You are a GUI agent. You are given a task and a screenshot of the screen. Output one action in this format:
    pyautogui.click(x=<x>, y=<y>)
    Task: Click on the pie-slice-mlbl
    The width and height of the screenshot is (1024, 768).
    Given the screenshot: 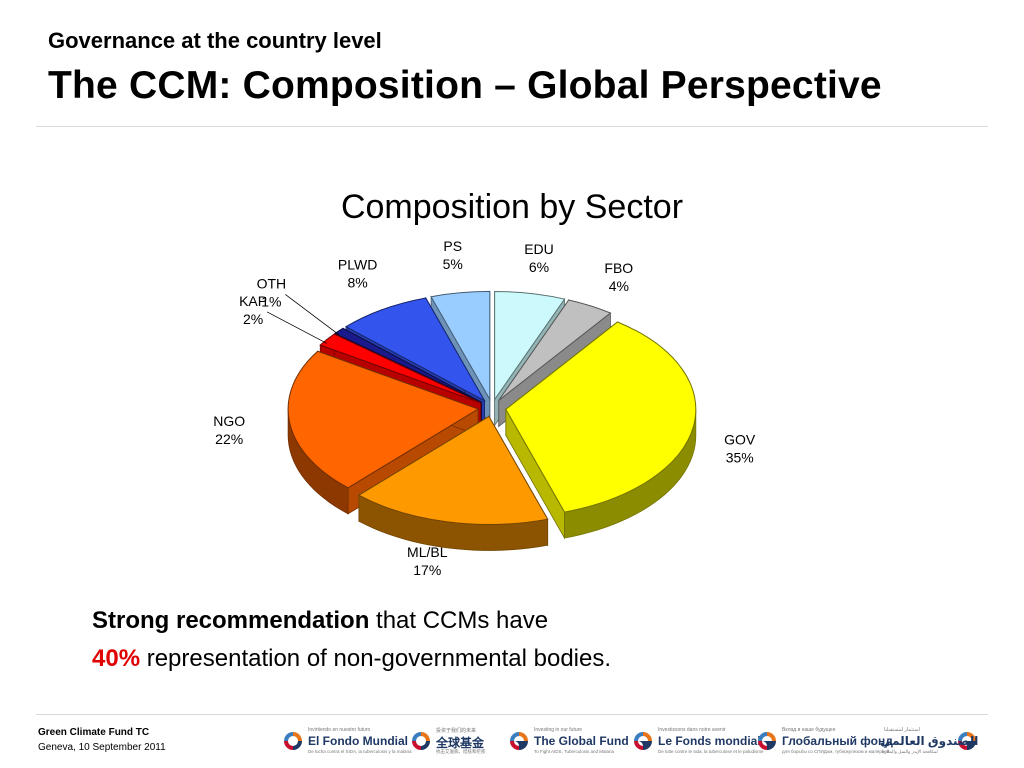 What is the action you would take?
    pyautogui.click(x=453, y=482)
    